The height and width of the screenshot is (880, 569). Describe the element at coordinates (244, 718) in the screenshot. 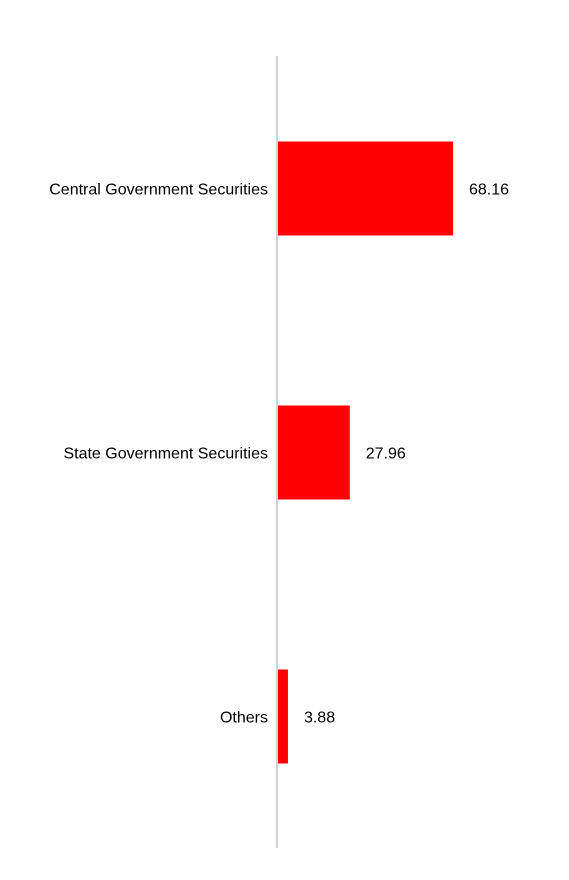

I see `category-label: Others` at that location.